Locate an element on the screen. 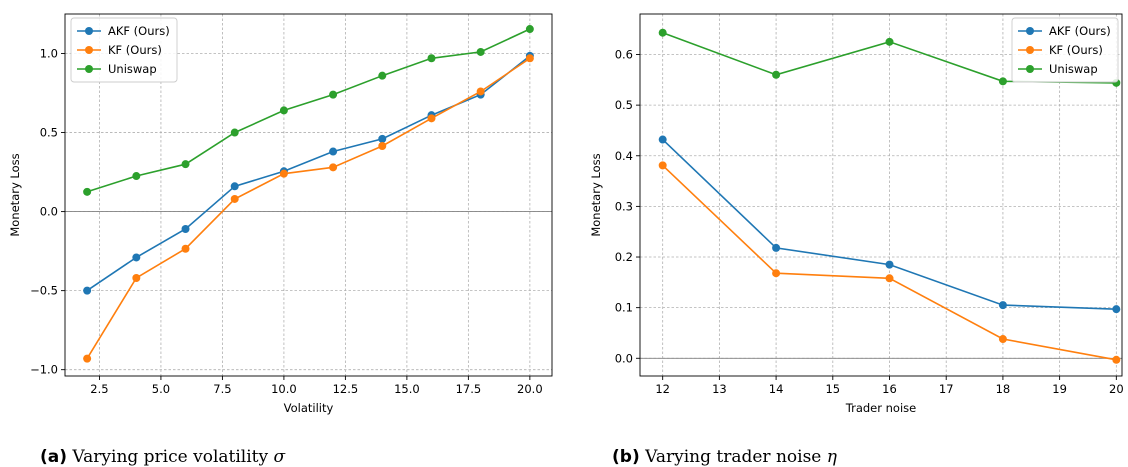  y-tick-label: −1.0 is located at coordinates (44, 370).